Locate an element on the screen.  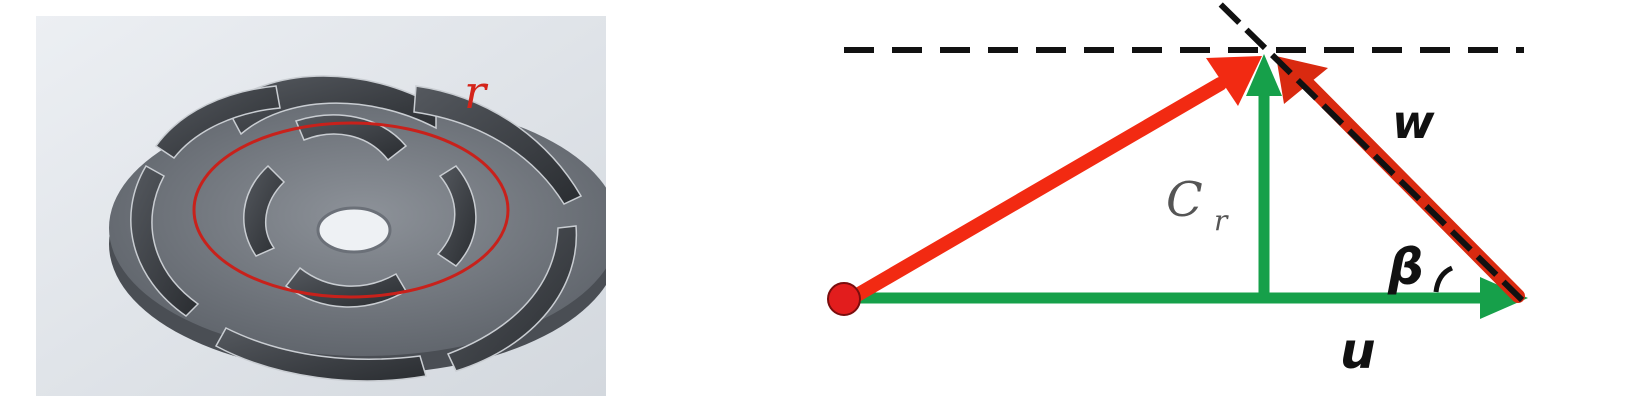
beta-label: β is located at coordinates (1405, 267).